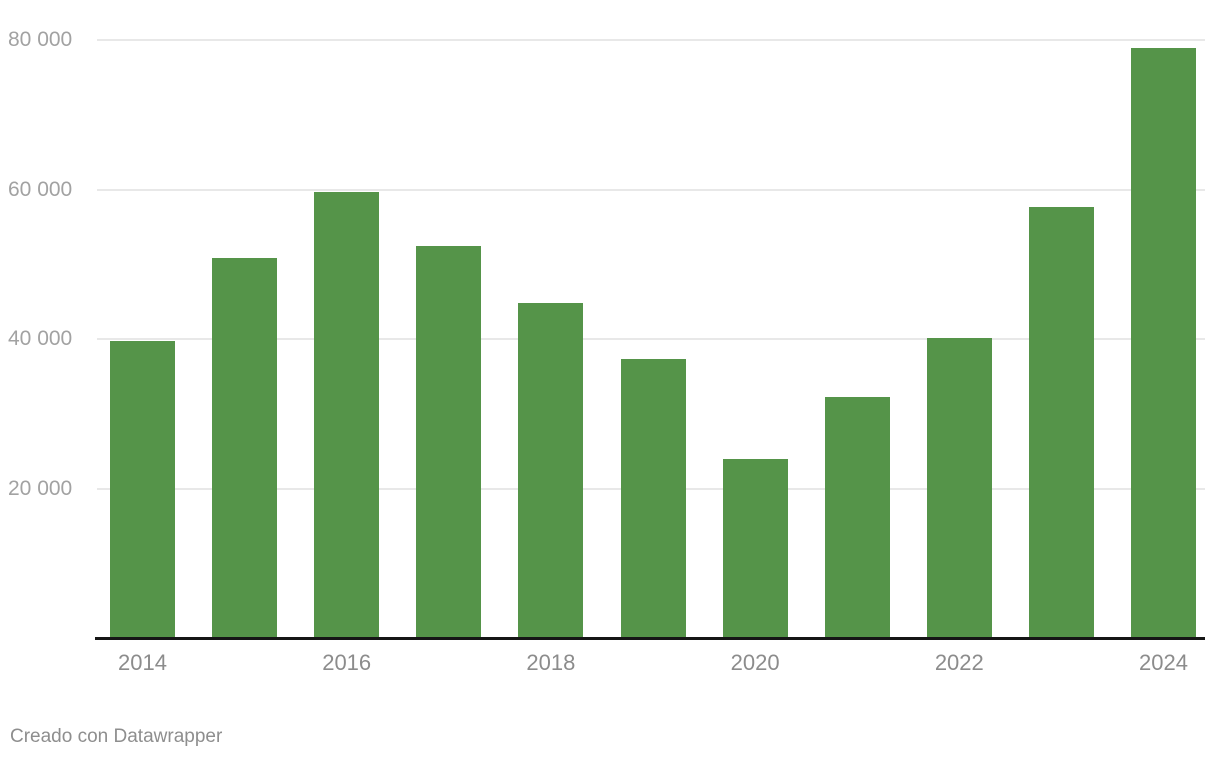  What do you see at coordinates (40, 488) in the screenshot?
I see `y-axis-label: 20 000` at bounding box center [40, 488].